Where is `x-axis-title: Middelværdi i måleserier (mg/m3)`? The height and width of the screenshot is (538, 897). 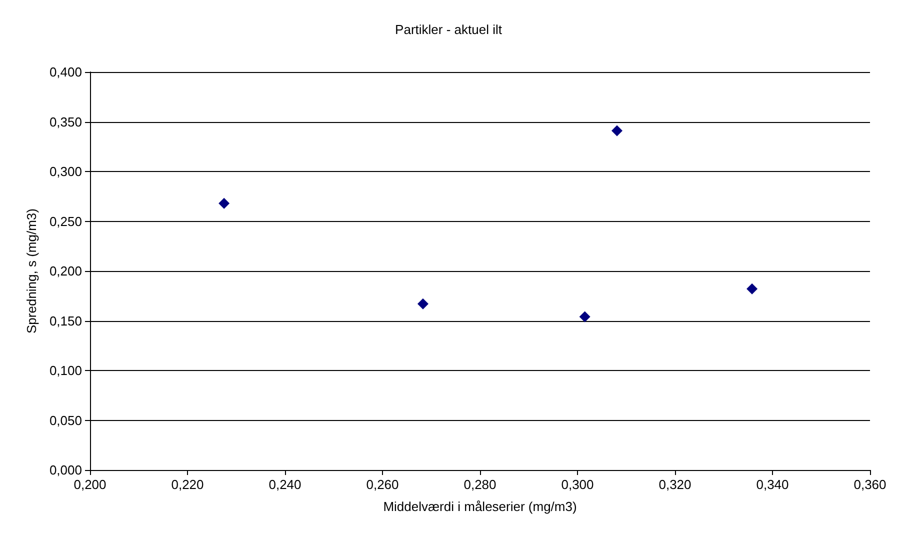 x-axis-title: Middelværdi i måleserier (mg/m3) is located at coordinates (480, 506).